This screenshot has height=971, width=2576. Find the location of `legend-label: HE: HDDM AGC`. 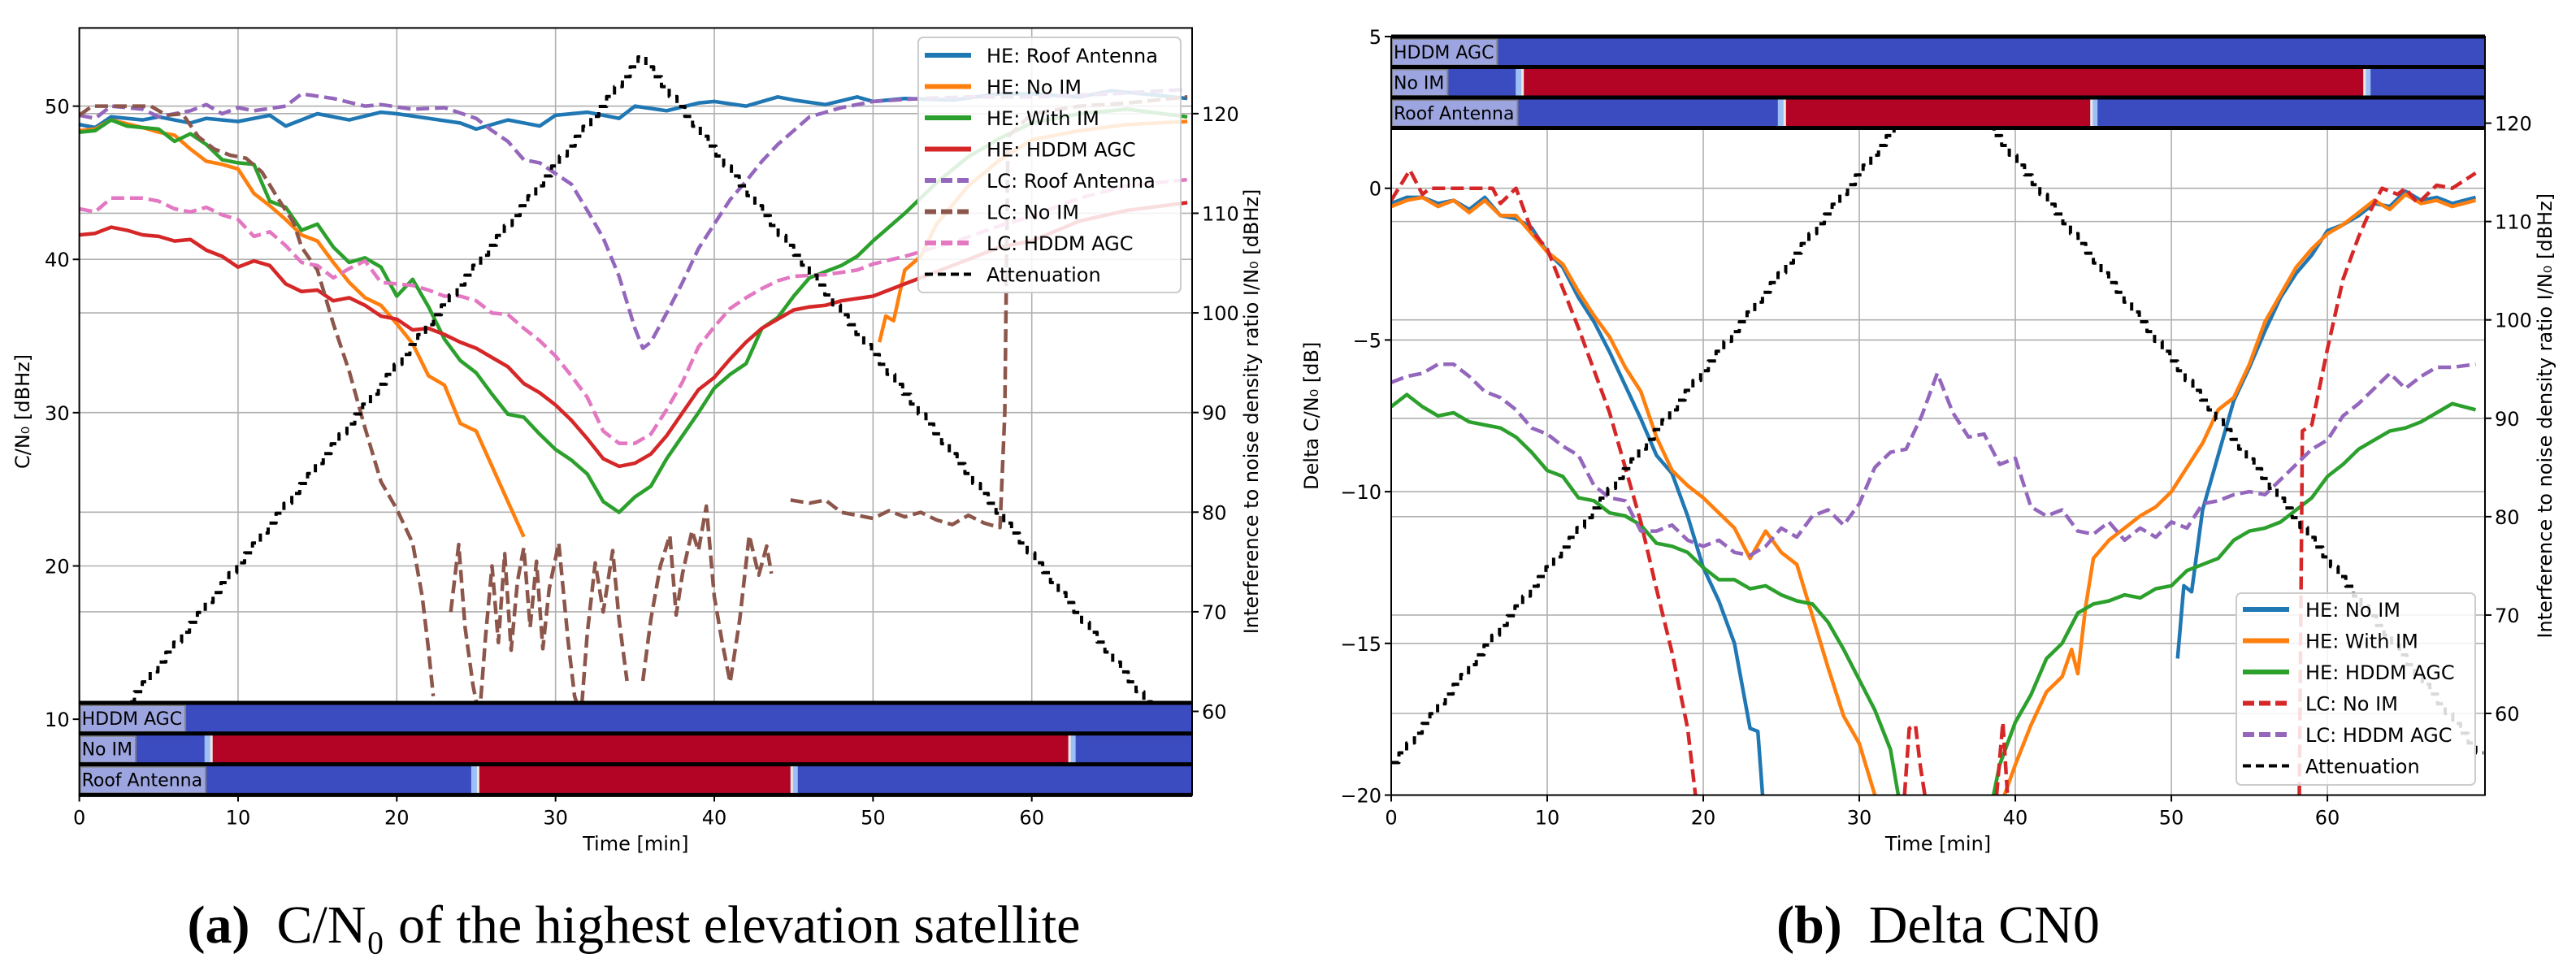

legend-label: HE: HDDM AGC is located at coordinates (2380, 672).